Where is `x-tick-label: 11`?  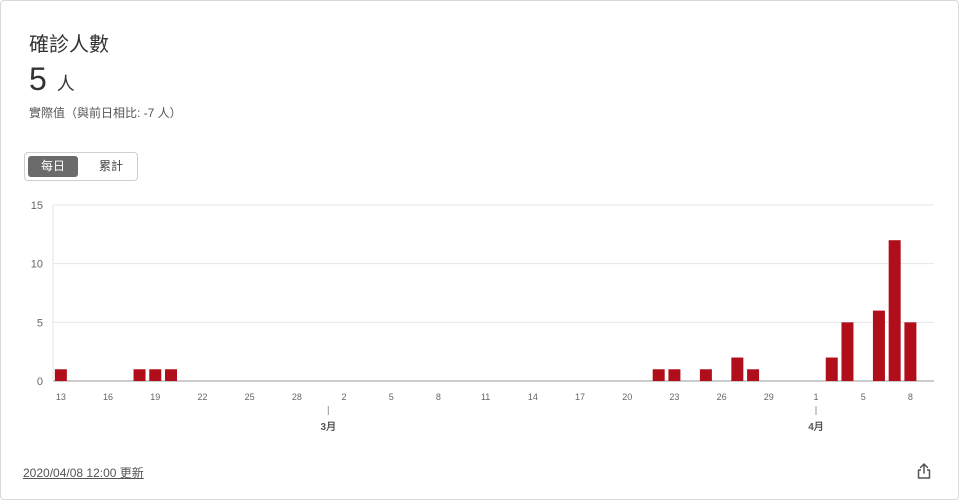 x-tick-label: 11 is located at coordinates (485, 397).